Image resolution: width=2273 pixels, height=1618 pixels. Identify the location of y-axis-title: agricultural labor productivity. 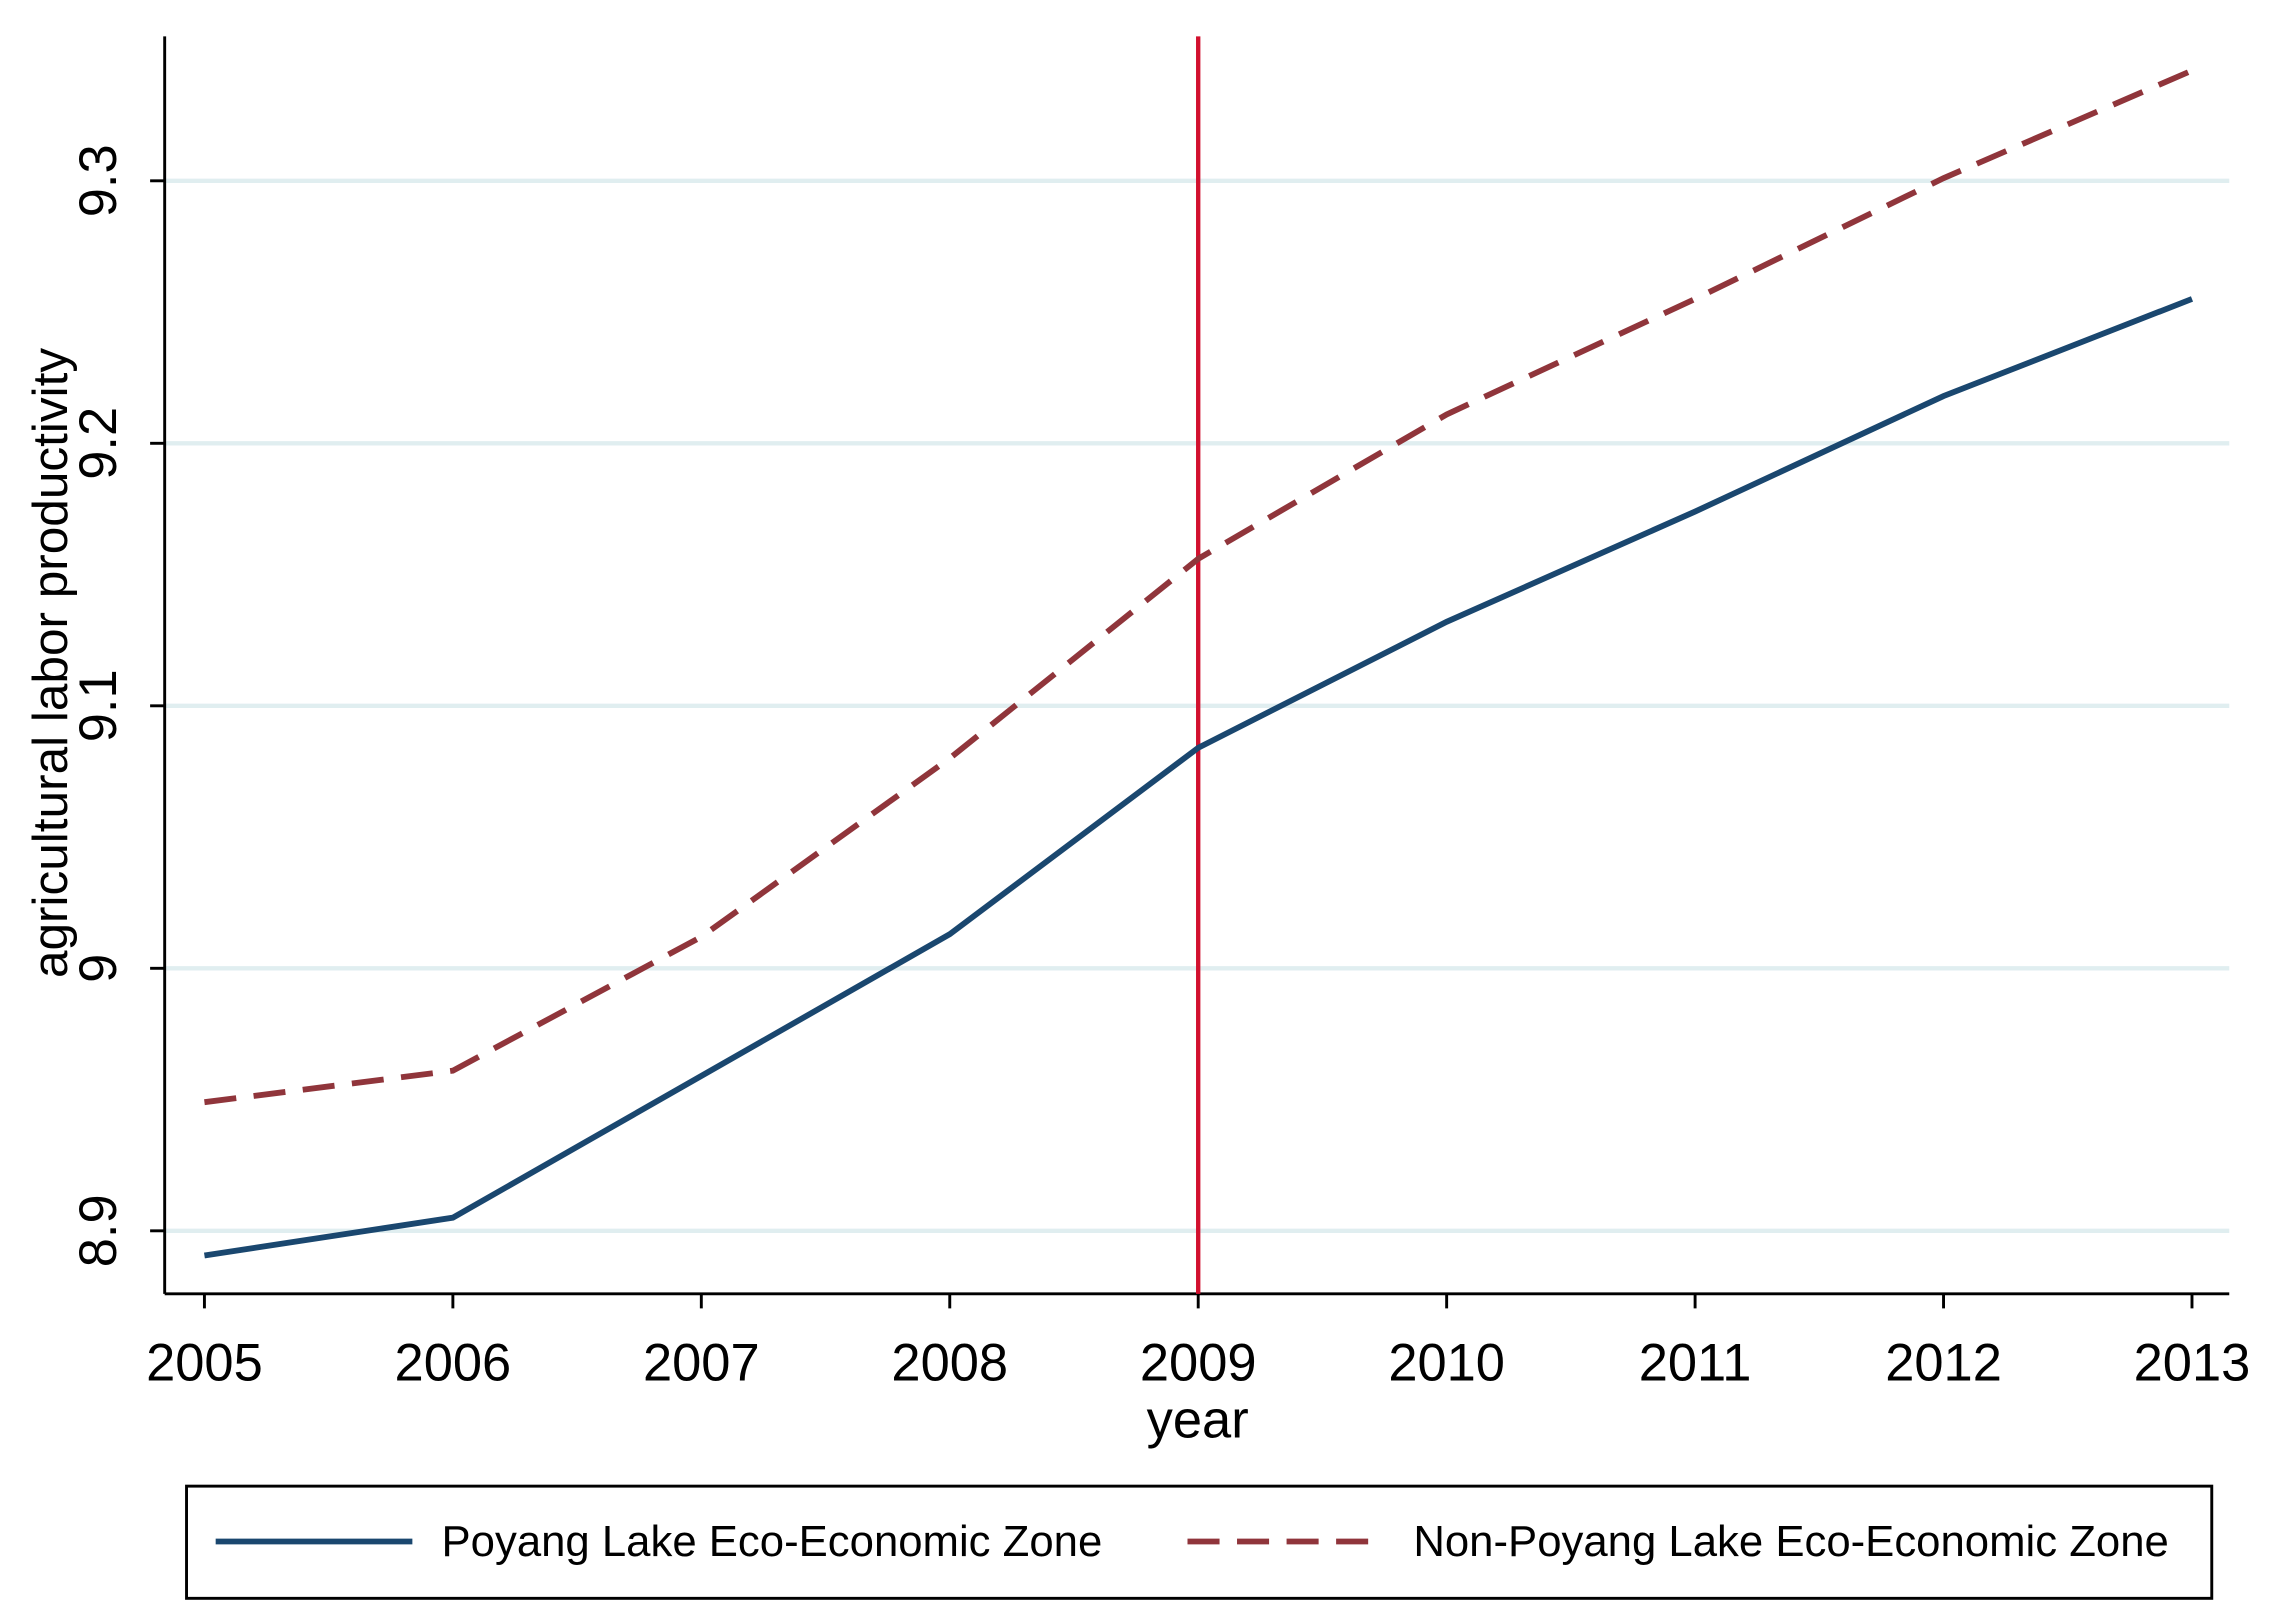
(50, 663).